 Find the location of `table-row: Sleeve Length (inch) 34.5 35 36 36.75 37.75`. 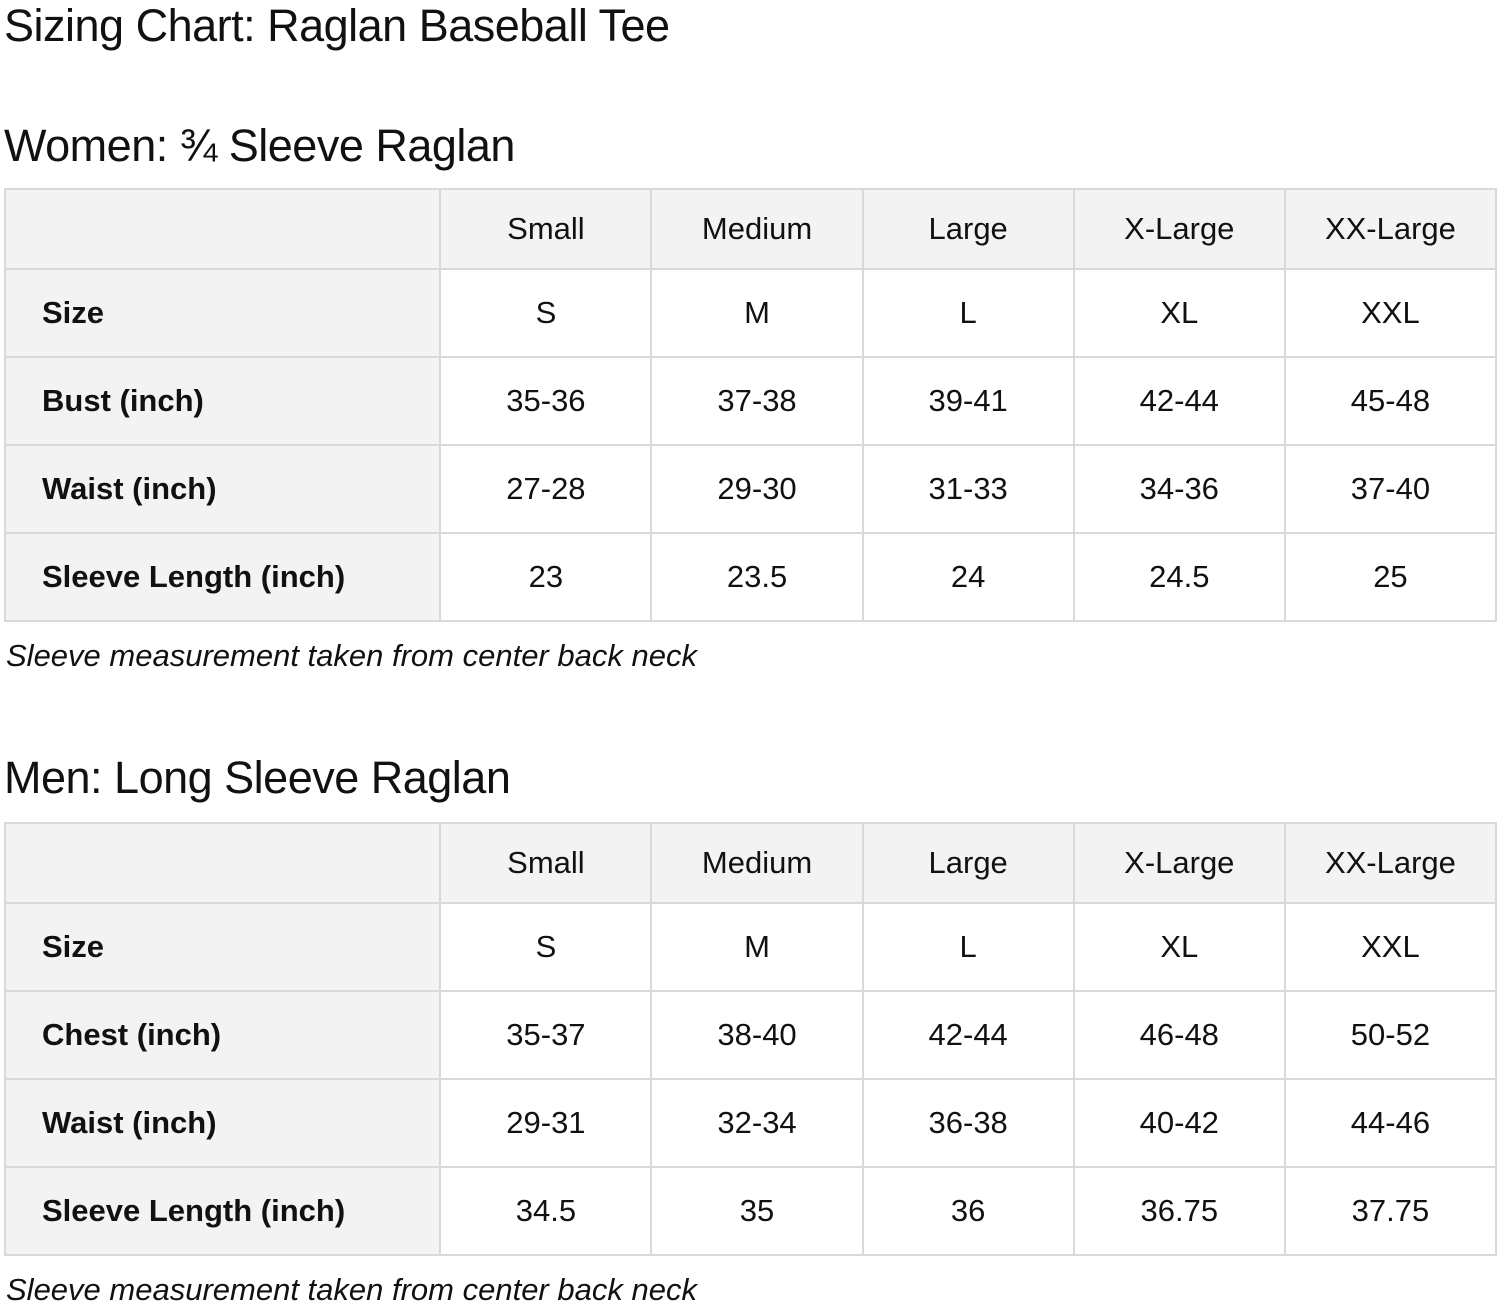

table-row: Sleeve Length (inch) 34.5 35 36 36.75 37.75 is located at coordinates (750, 1211).